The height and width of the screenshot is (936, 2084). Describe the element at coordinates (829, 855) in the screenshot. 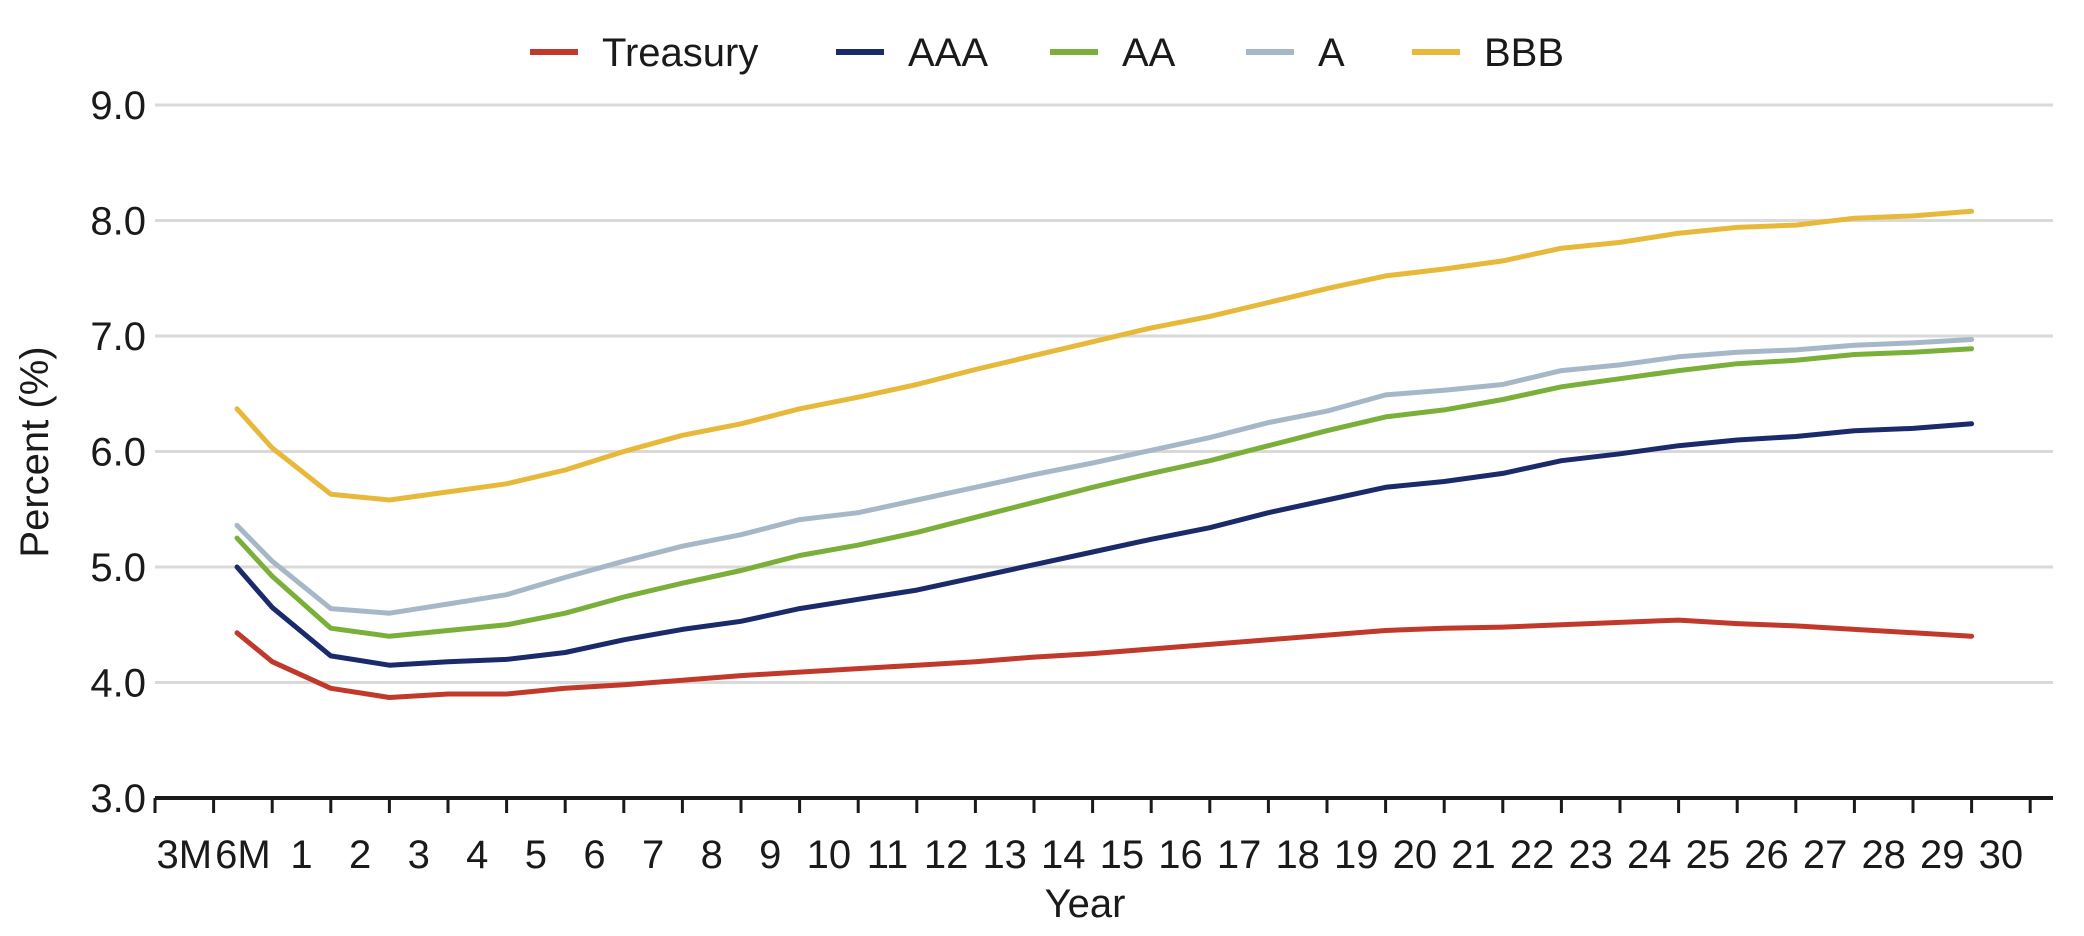

I see `x-tick-label: 10` at that location.